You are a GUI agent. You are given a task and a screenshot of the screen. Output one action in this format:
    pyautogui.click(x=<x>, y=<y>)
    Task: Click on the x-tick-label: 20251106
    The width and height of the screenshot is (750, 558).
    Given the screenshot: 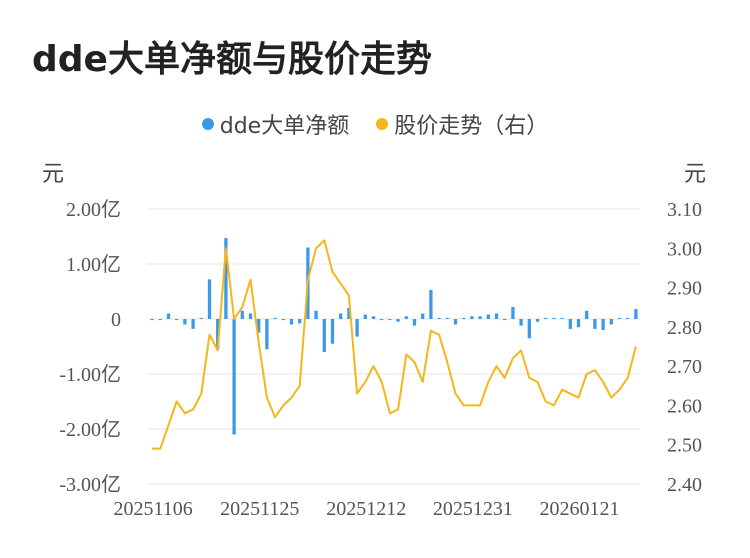 What is the action you would take?
    pyautogui.click(x=152, y=509)
    